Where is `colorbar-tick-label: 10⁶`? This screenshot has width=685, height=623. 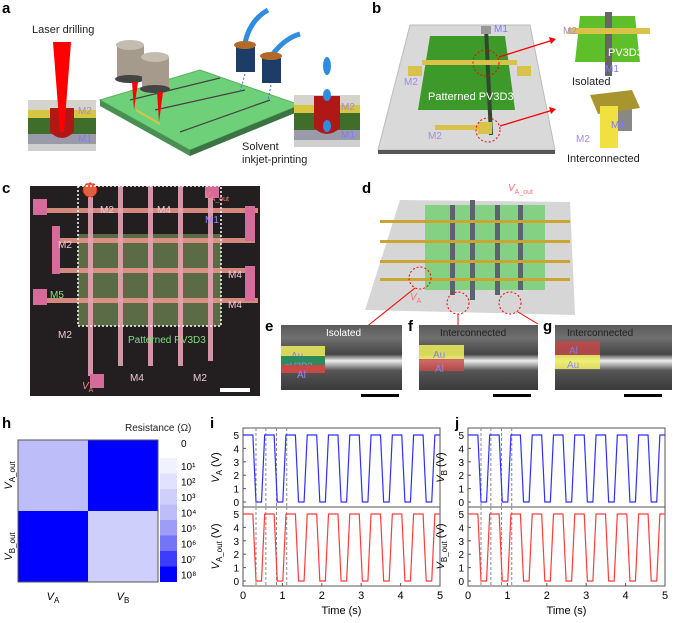
colorbar-tick-label: 10⁶ is located at coordinates (188, 544).